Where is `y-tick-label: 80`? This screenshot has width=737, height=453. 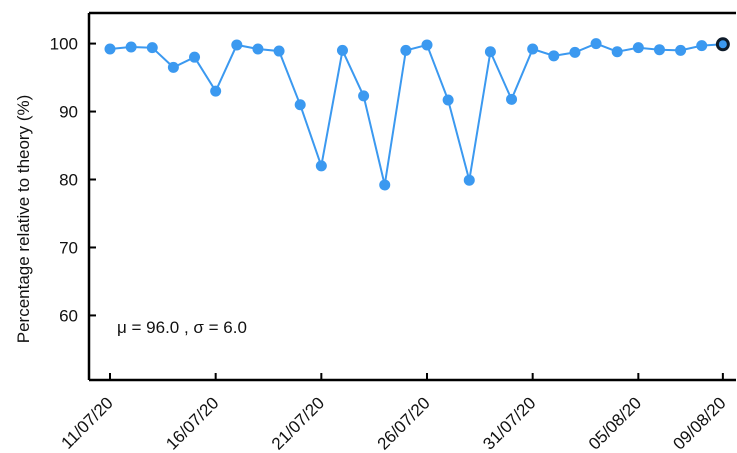 y-tick-label: 80 is located at coordinates (68, 180).